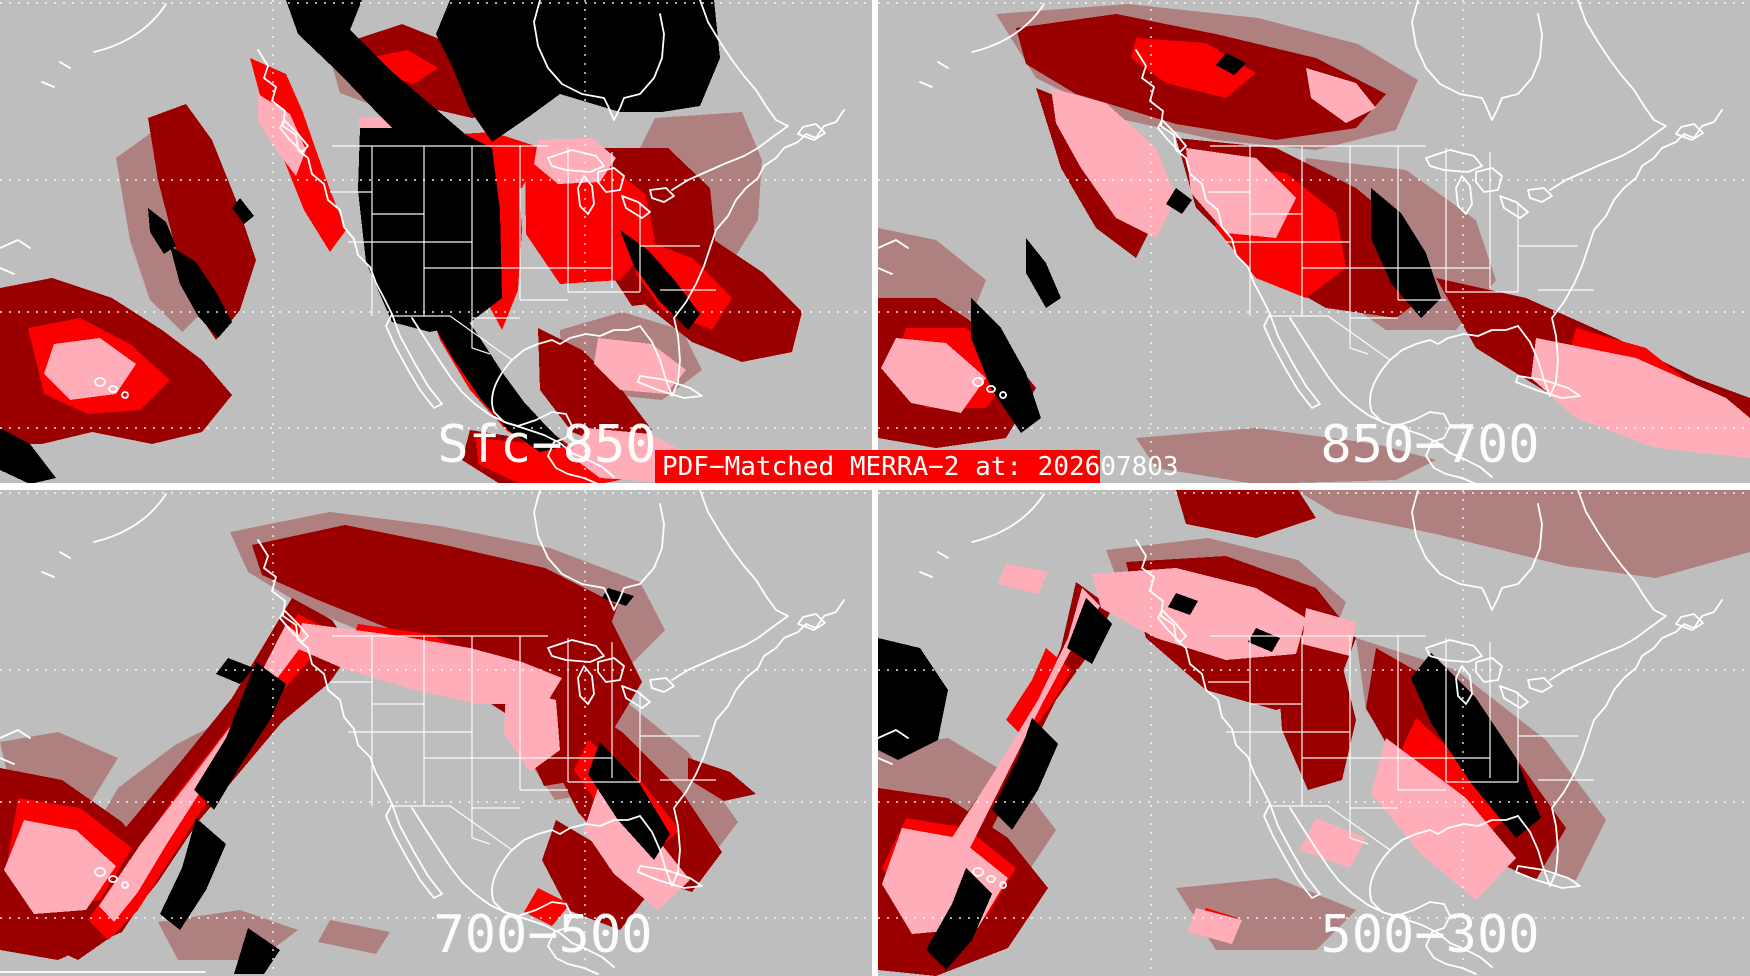 The image size is (1750, 976). What do you see at coordinates (877, 466) in the screenshot?
I see `banner-background` at bounding box center [877, 466].